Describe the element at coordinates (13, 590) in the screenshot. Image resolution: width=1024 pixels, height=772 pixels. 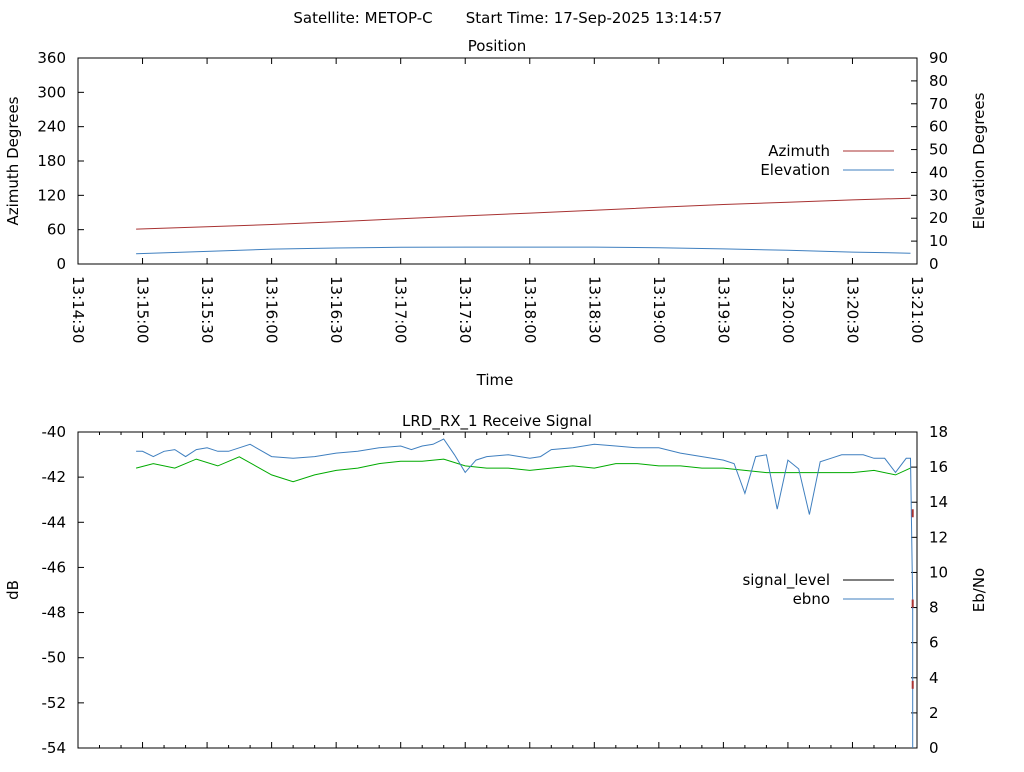
I see `db-axis-label: dB` at that location.